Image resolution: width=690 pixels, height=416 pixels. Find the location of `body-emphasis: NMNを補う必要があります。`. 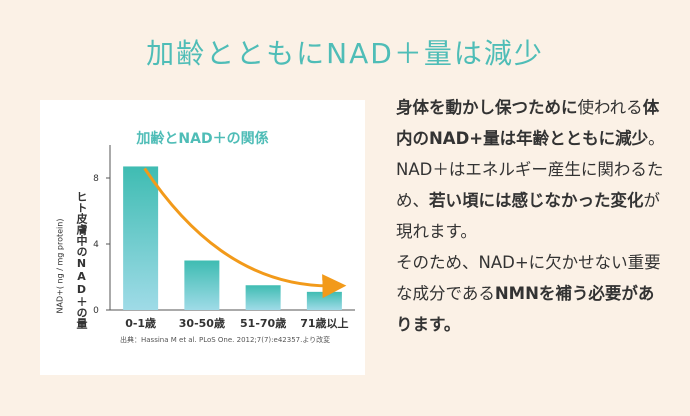

body-emphasis: NMNを補う必要があります。 is located at coordinates (525, 309).